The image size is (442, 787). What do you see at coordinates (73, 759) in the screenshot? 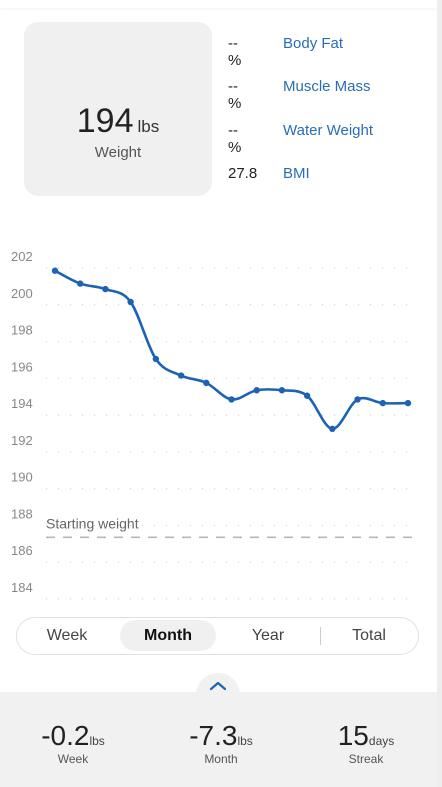
I see `stat-week-label: Week` at bounding box center [73, 759].